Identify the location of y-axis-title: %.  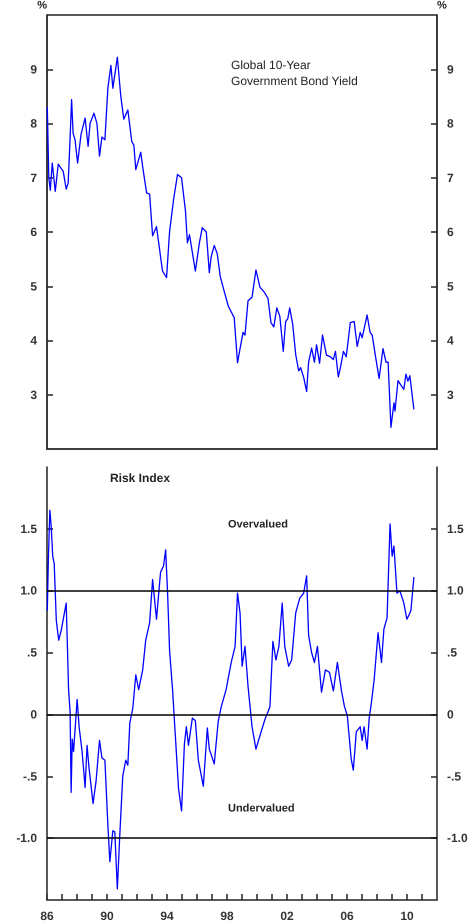
(42, 6).